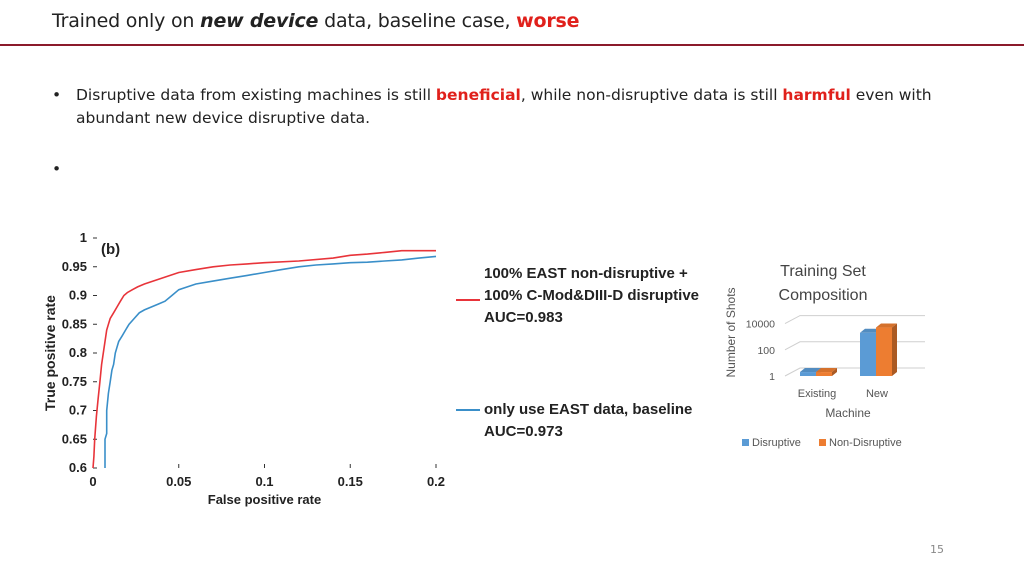 Image resolution: width=1024 pixels, height=576 pixels. I want to click on roc-curve-red, so click(264, 359).